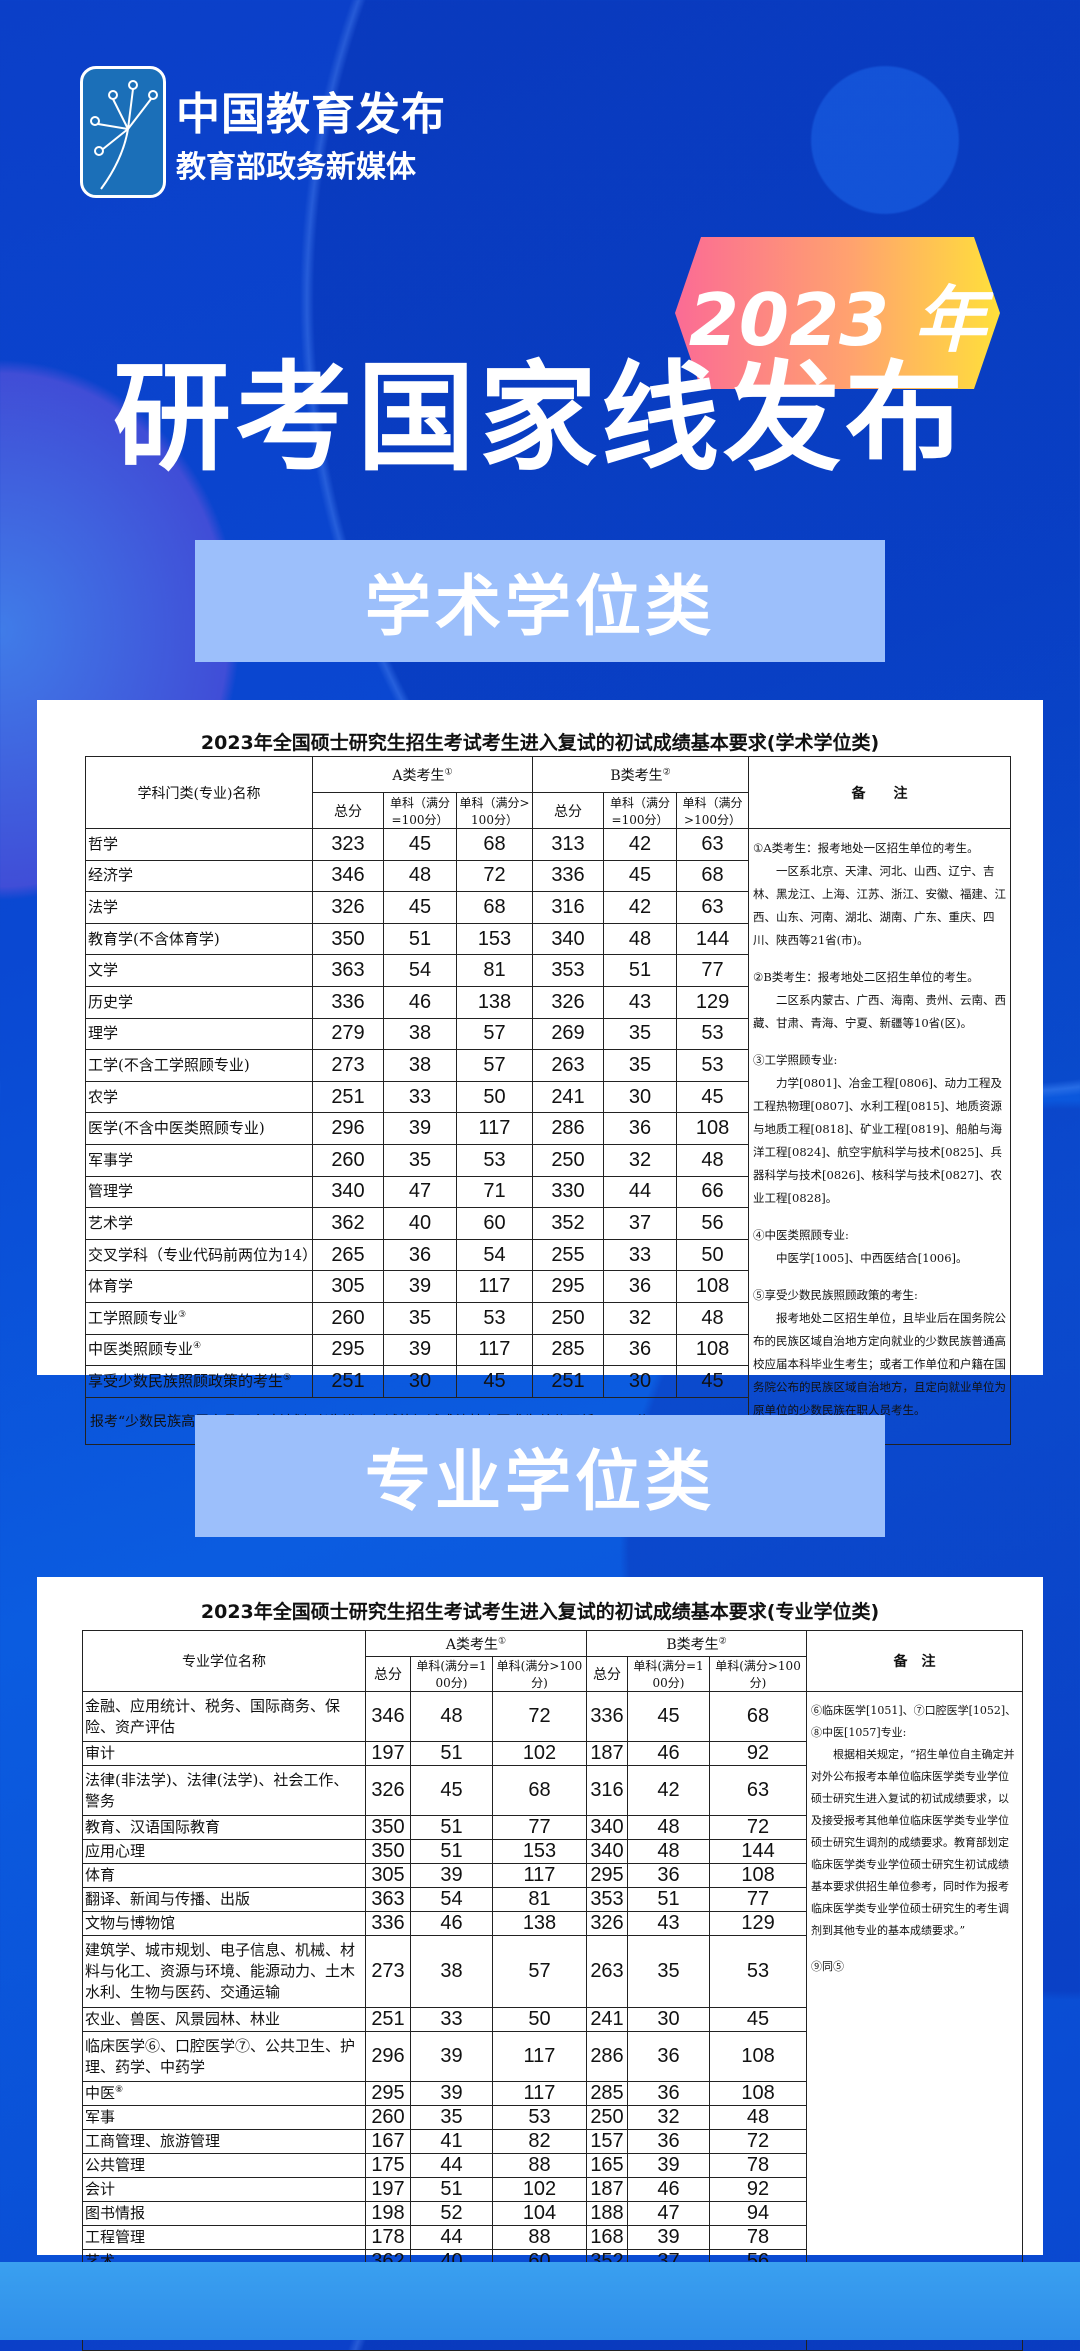 The image size is (1080, 2351). I want to click on section-band-professional: 专业学位类, so click(540, 1476).